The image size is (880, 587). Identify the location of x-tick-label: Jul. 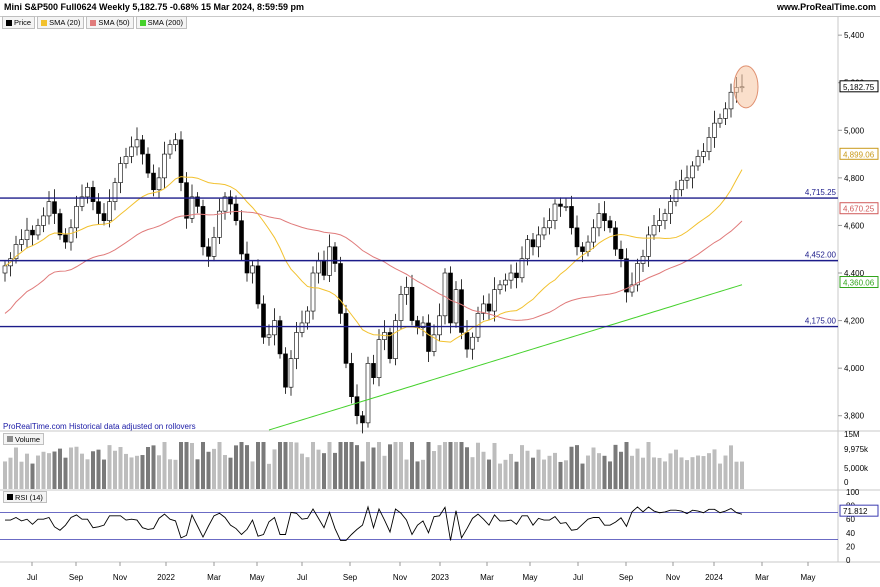
(578, 577).